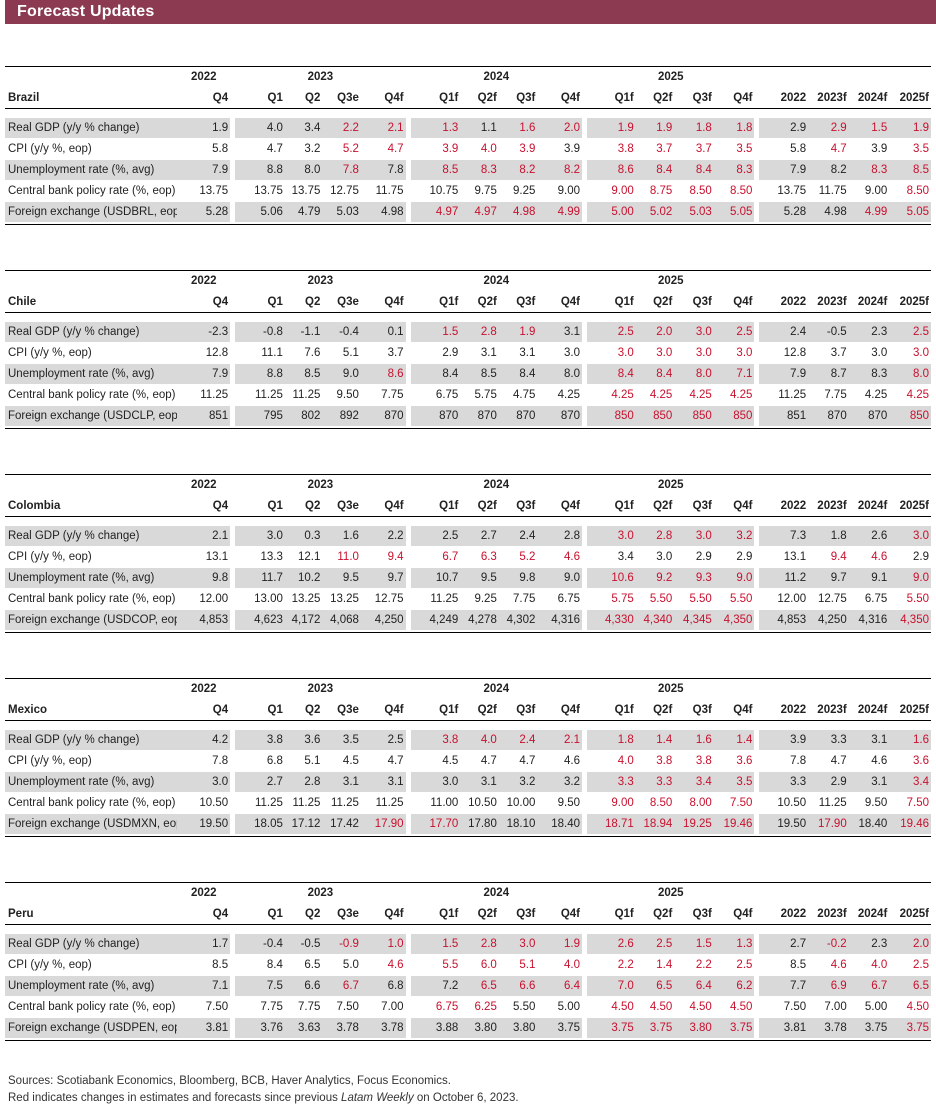 The width and height of the screenshot is (936, 1118). I want to click on row-label: CPI (y/y %, eop), so click(91, 965).